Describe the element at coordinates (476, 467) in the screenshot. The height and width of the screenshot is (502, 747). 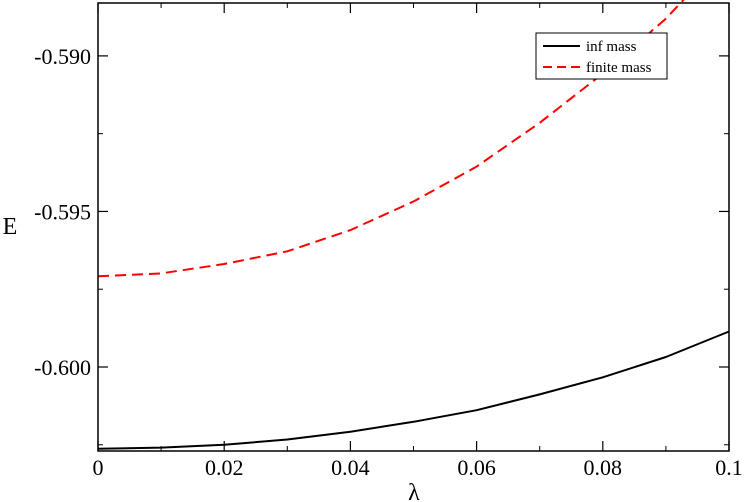
I see `x-tick-label: 0.06` at that location.